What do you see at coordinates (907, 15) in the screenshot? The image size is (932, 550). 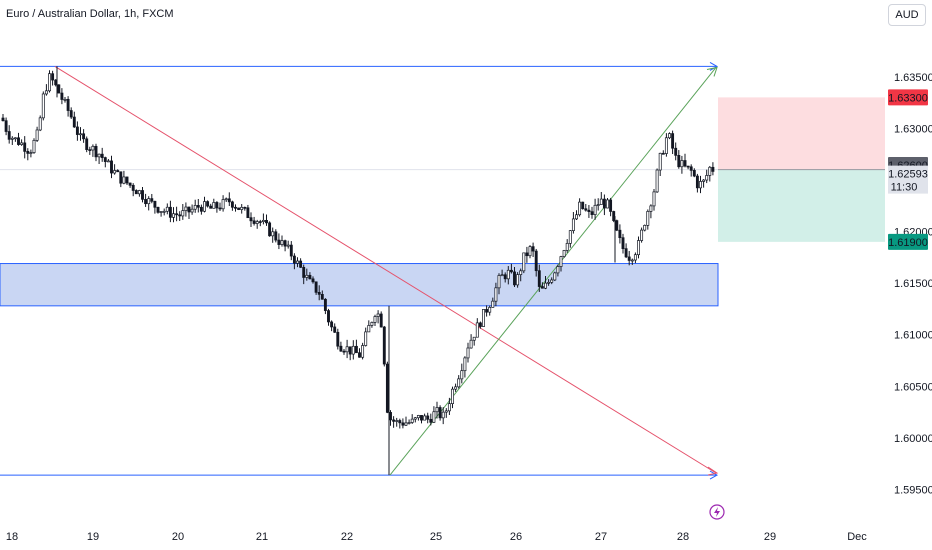 I see `currency-selector: AUD` at bounding box center [907, 15].